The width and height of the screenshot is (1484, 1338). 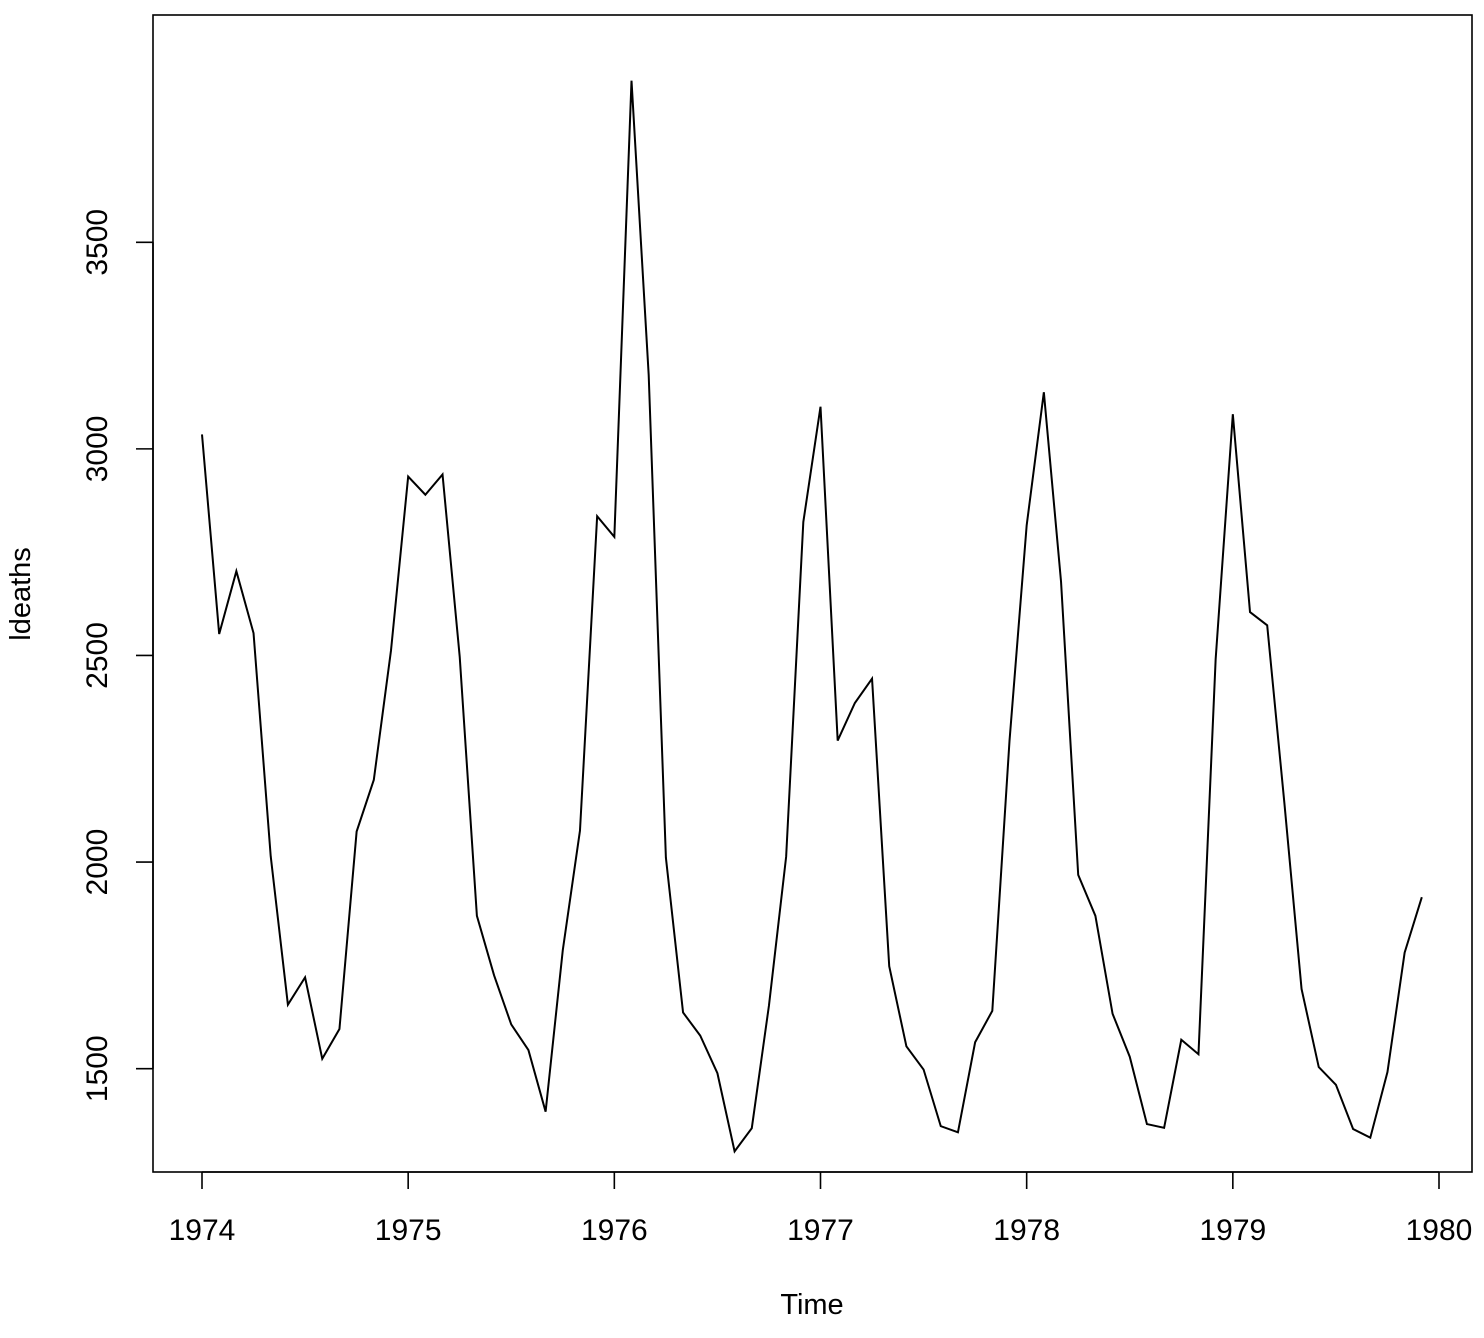 What do you see at coordinates (97, 242) in the screenshot?
I see `y-tick-label: 3500` at bounding box center [97, 242].